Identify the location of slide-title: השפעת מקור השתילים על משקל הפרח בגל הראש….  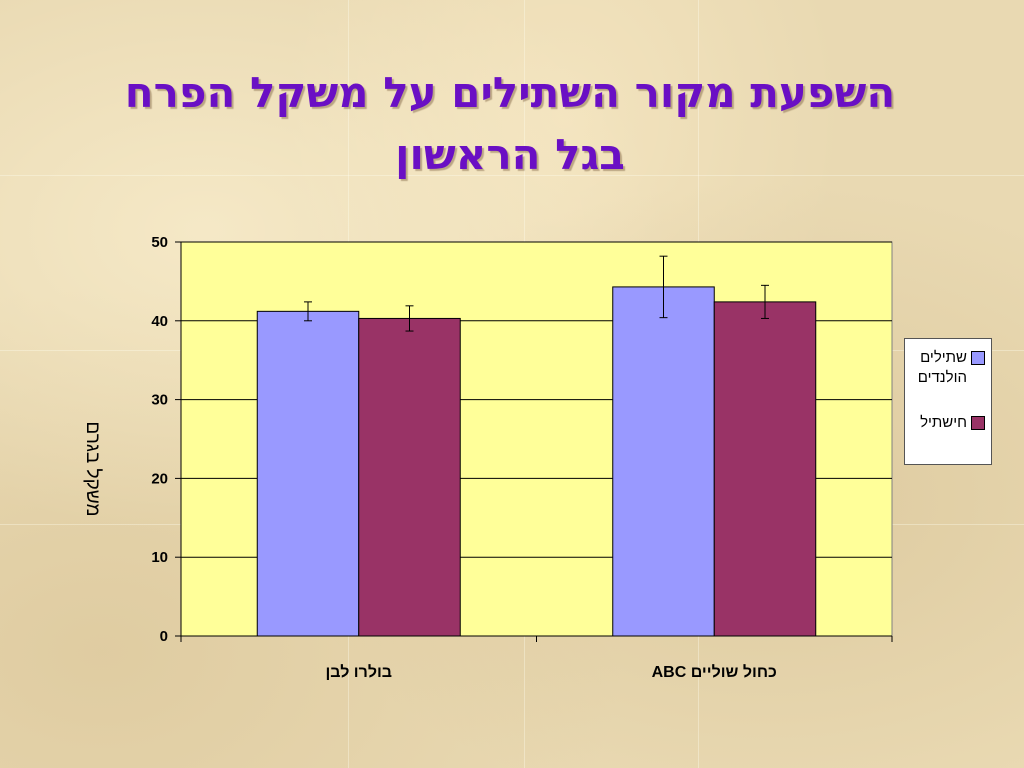
(510, 124).